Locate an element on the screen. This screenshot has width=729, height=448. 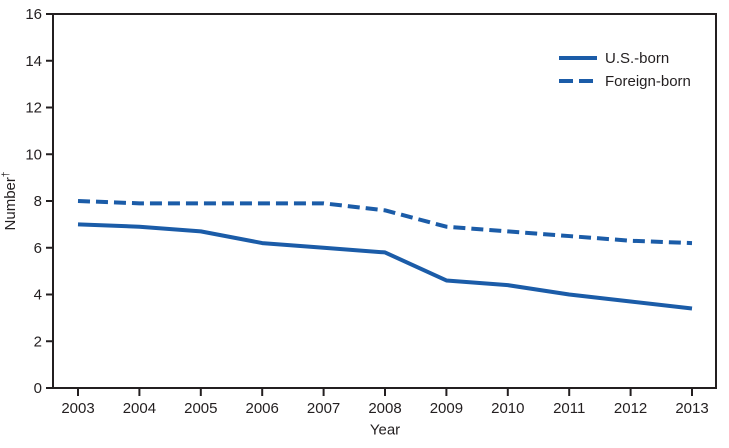
solid-line-swatch is located at coordinates (578, 58).